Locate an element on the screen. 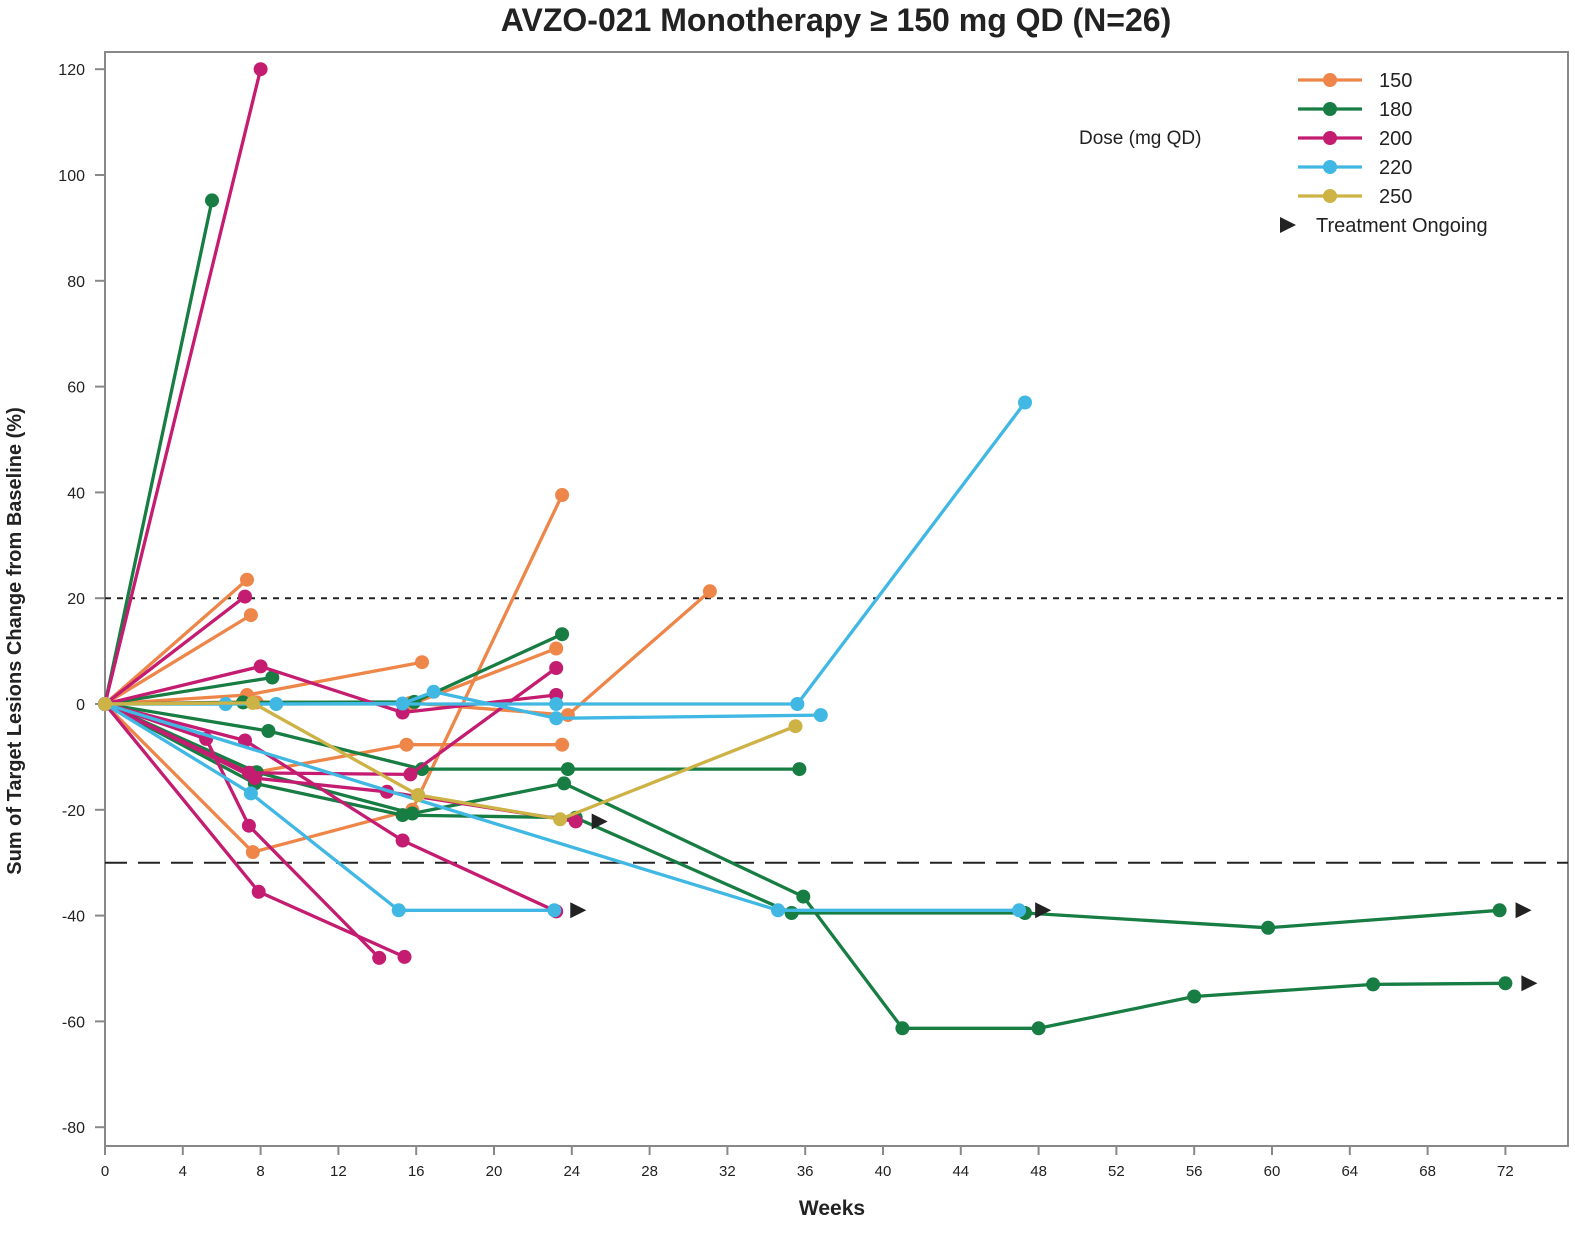 The height and width of the screenshot is (1233, 1575). y-tick-label: 60 is located at coordinates (76, 388).